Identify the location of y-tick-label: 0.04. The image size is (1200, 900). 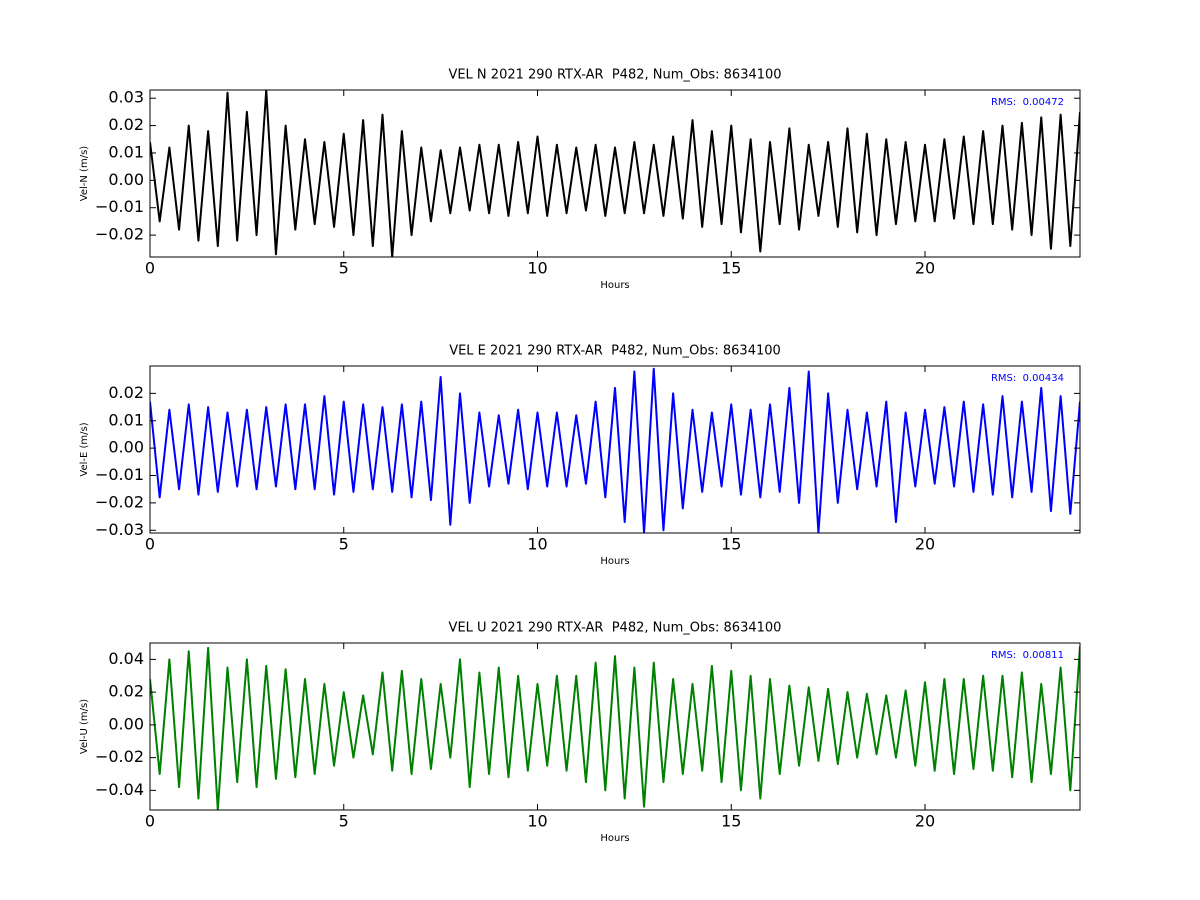
(126, 658).